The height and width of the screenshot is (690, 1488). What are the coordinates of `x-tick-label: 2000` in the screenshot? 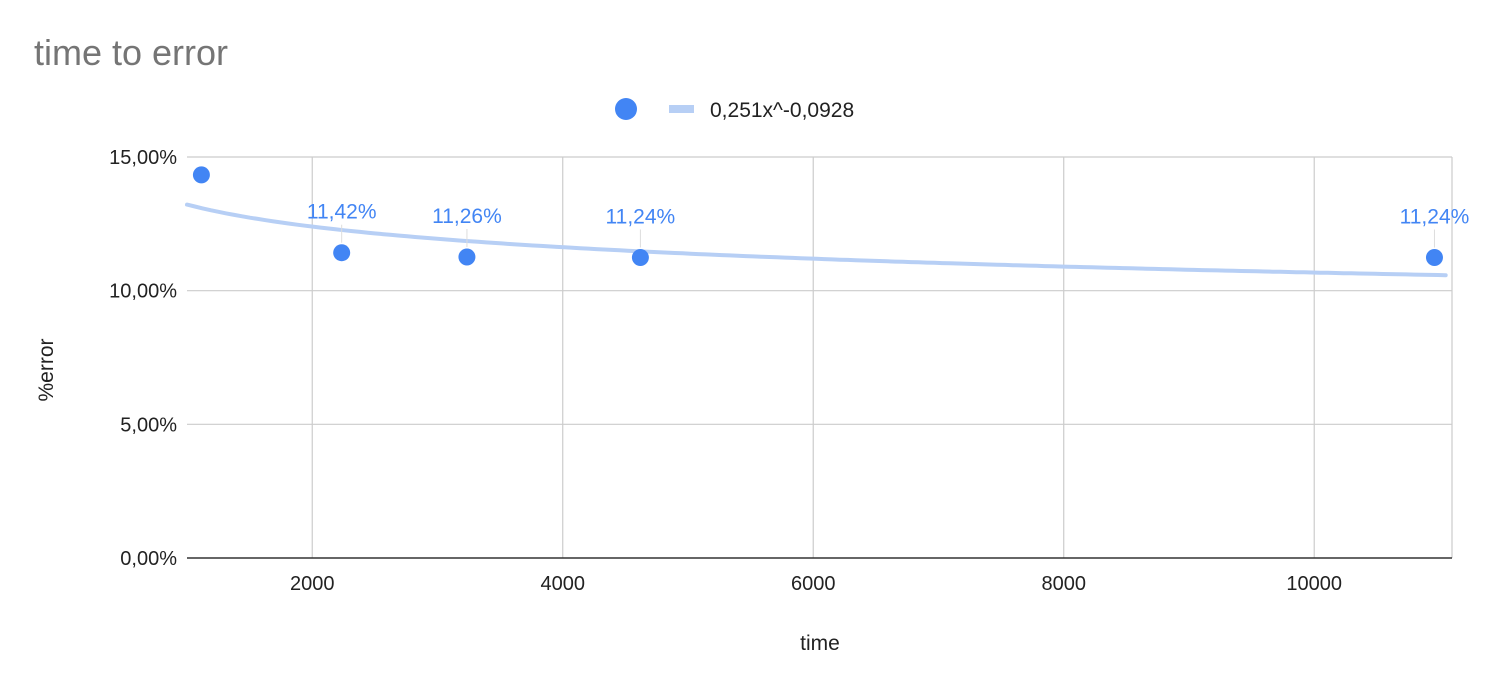 It's located at (312, 584).